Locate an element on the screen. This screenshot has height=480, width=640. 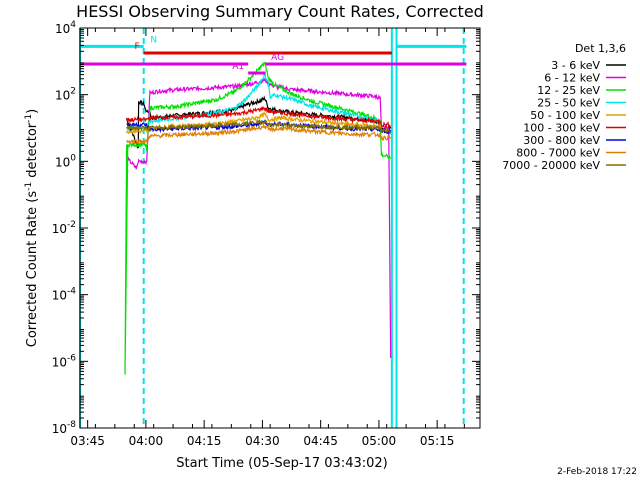
legend-label-2: 12 - 25 keV is located at coordinates (568, 90).